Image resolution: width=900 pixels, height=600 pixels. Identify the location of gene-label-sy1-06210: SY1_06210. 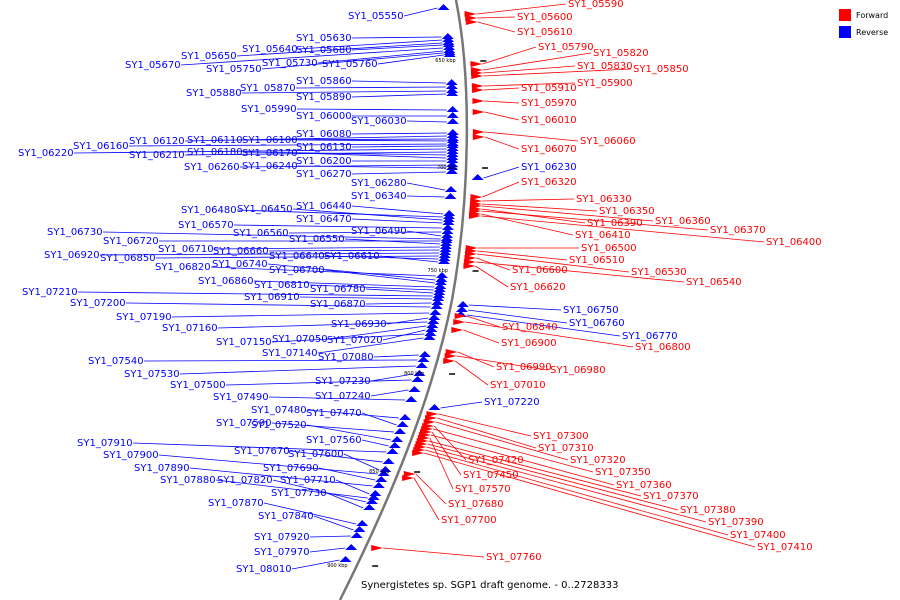
(157, 155).